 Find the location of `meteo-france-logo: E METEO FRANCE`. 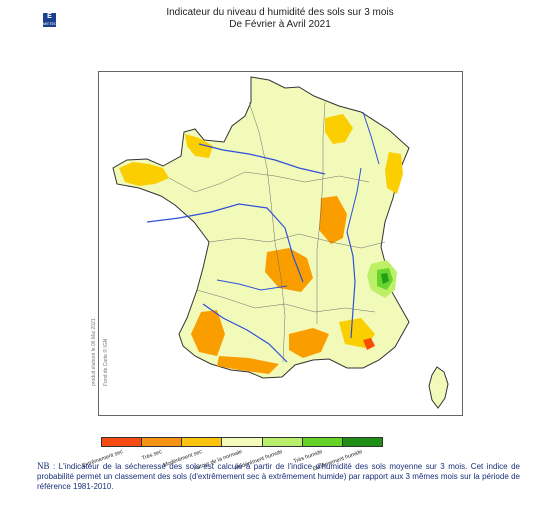

meteo-france-logo: E METEO FRANCE is located at coordinates (51, 22).